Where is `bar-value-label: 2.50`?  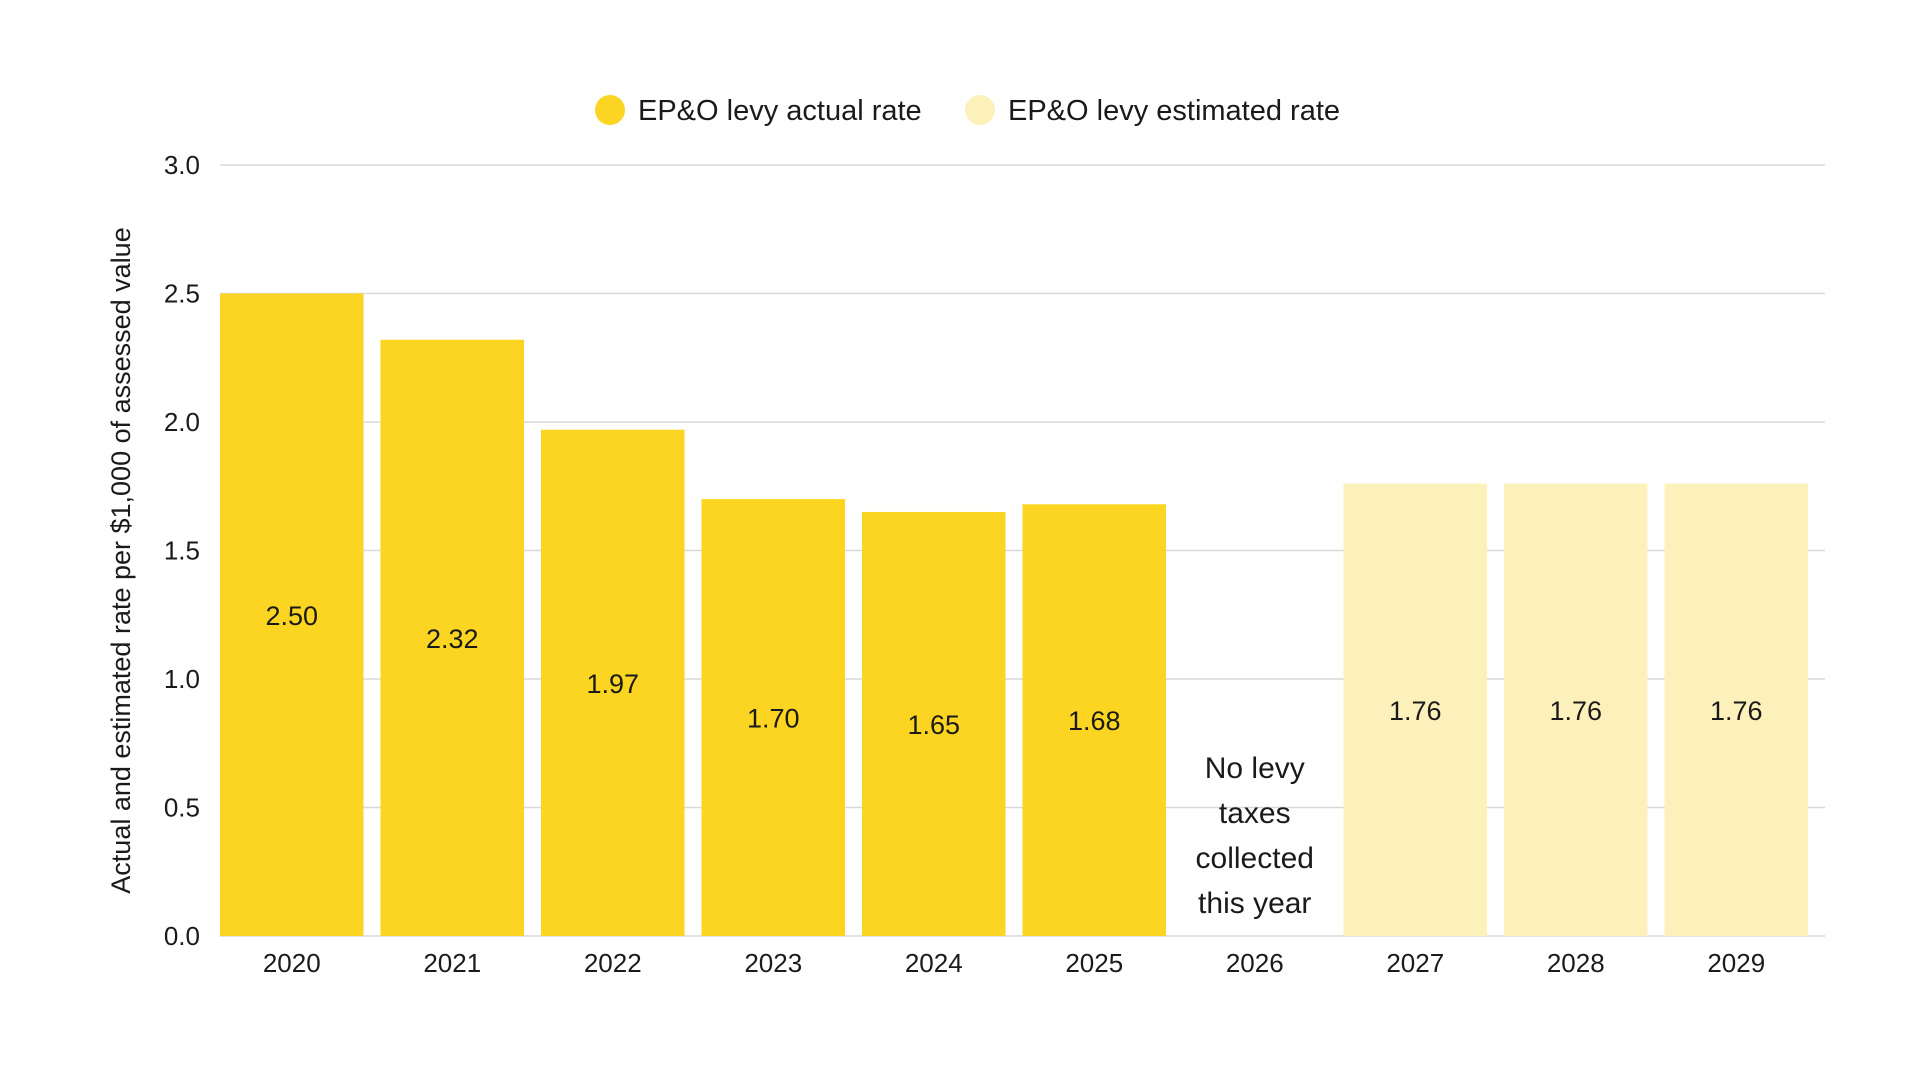 bar-value-label: 2.50 is located at coordinates (291, 616).